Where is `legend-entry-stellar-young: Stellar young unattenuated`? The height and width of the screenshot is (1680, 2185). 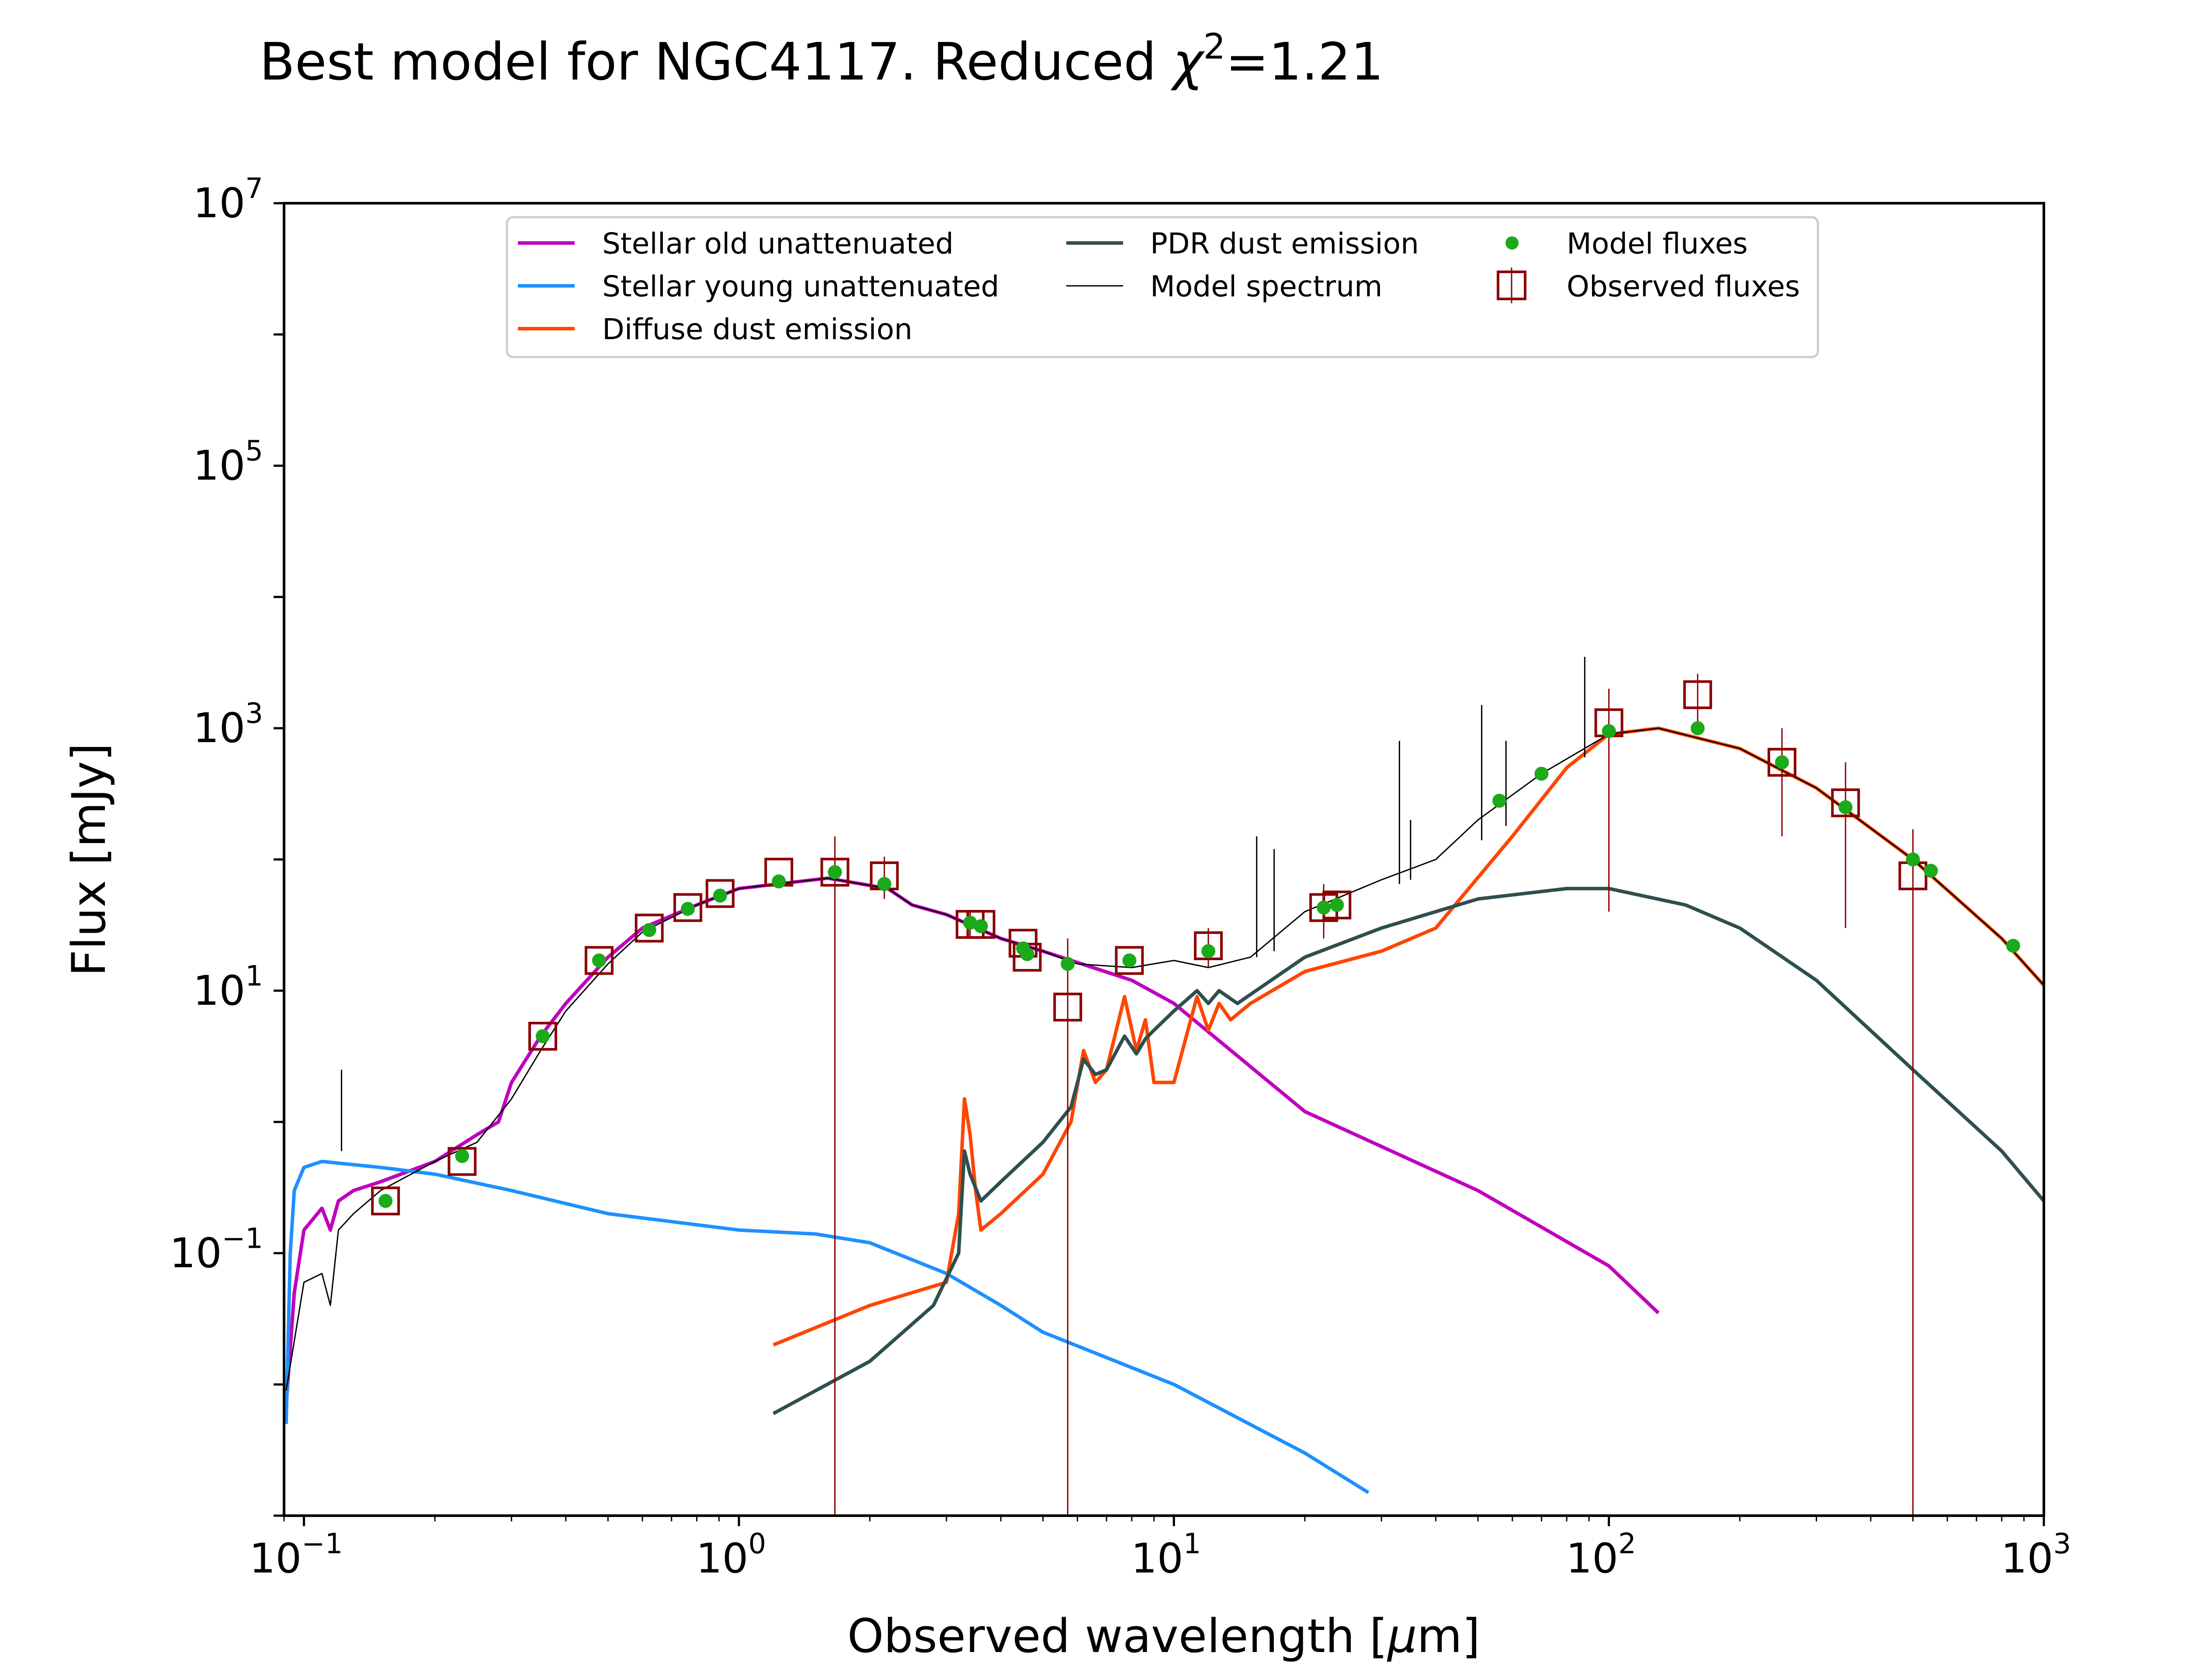 legend-entry-stellar-young: Stellar young unattenuated is located at coordinates (758, 286).